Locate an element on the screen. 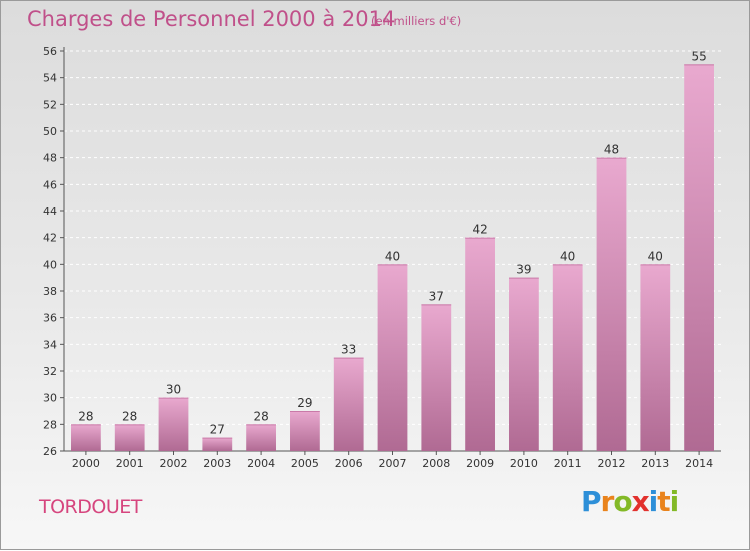  y-tick-label: 34 is located at coordinates (50, 344).